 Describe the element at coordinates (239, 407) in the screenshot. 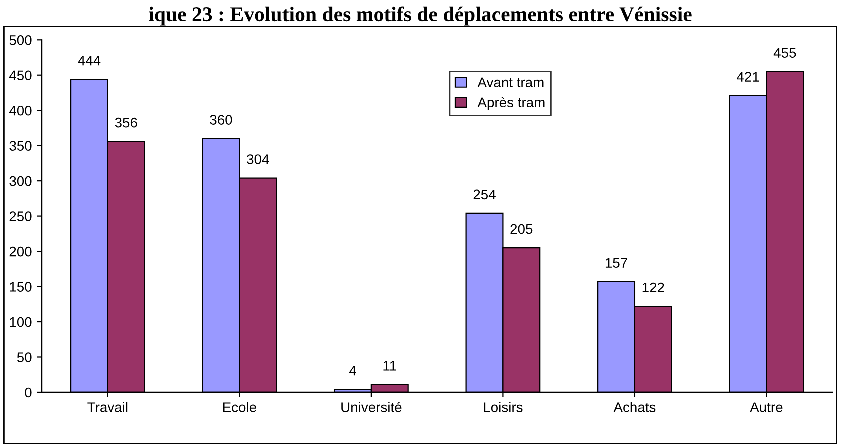

I see `x-tick-label: Ecole` at that location.